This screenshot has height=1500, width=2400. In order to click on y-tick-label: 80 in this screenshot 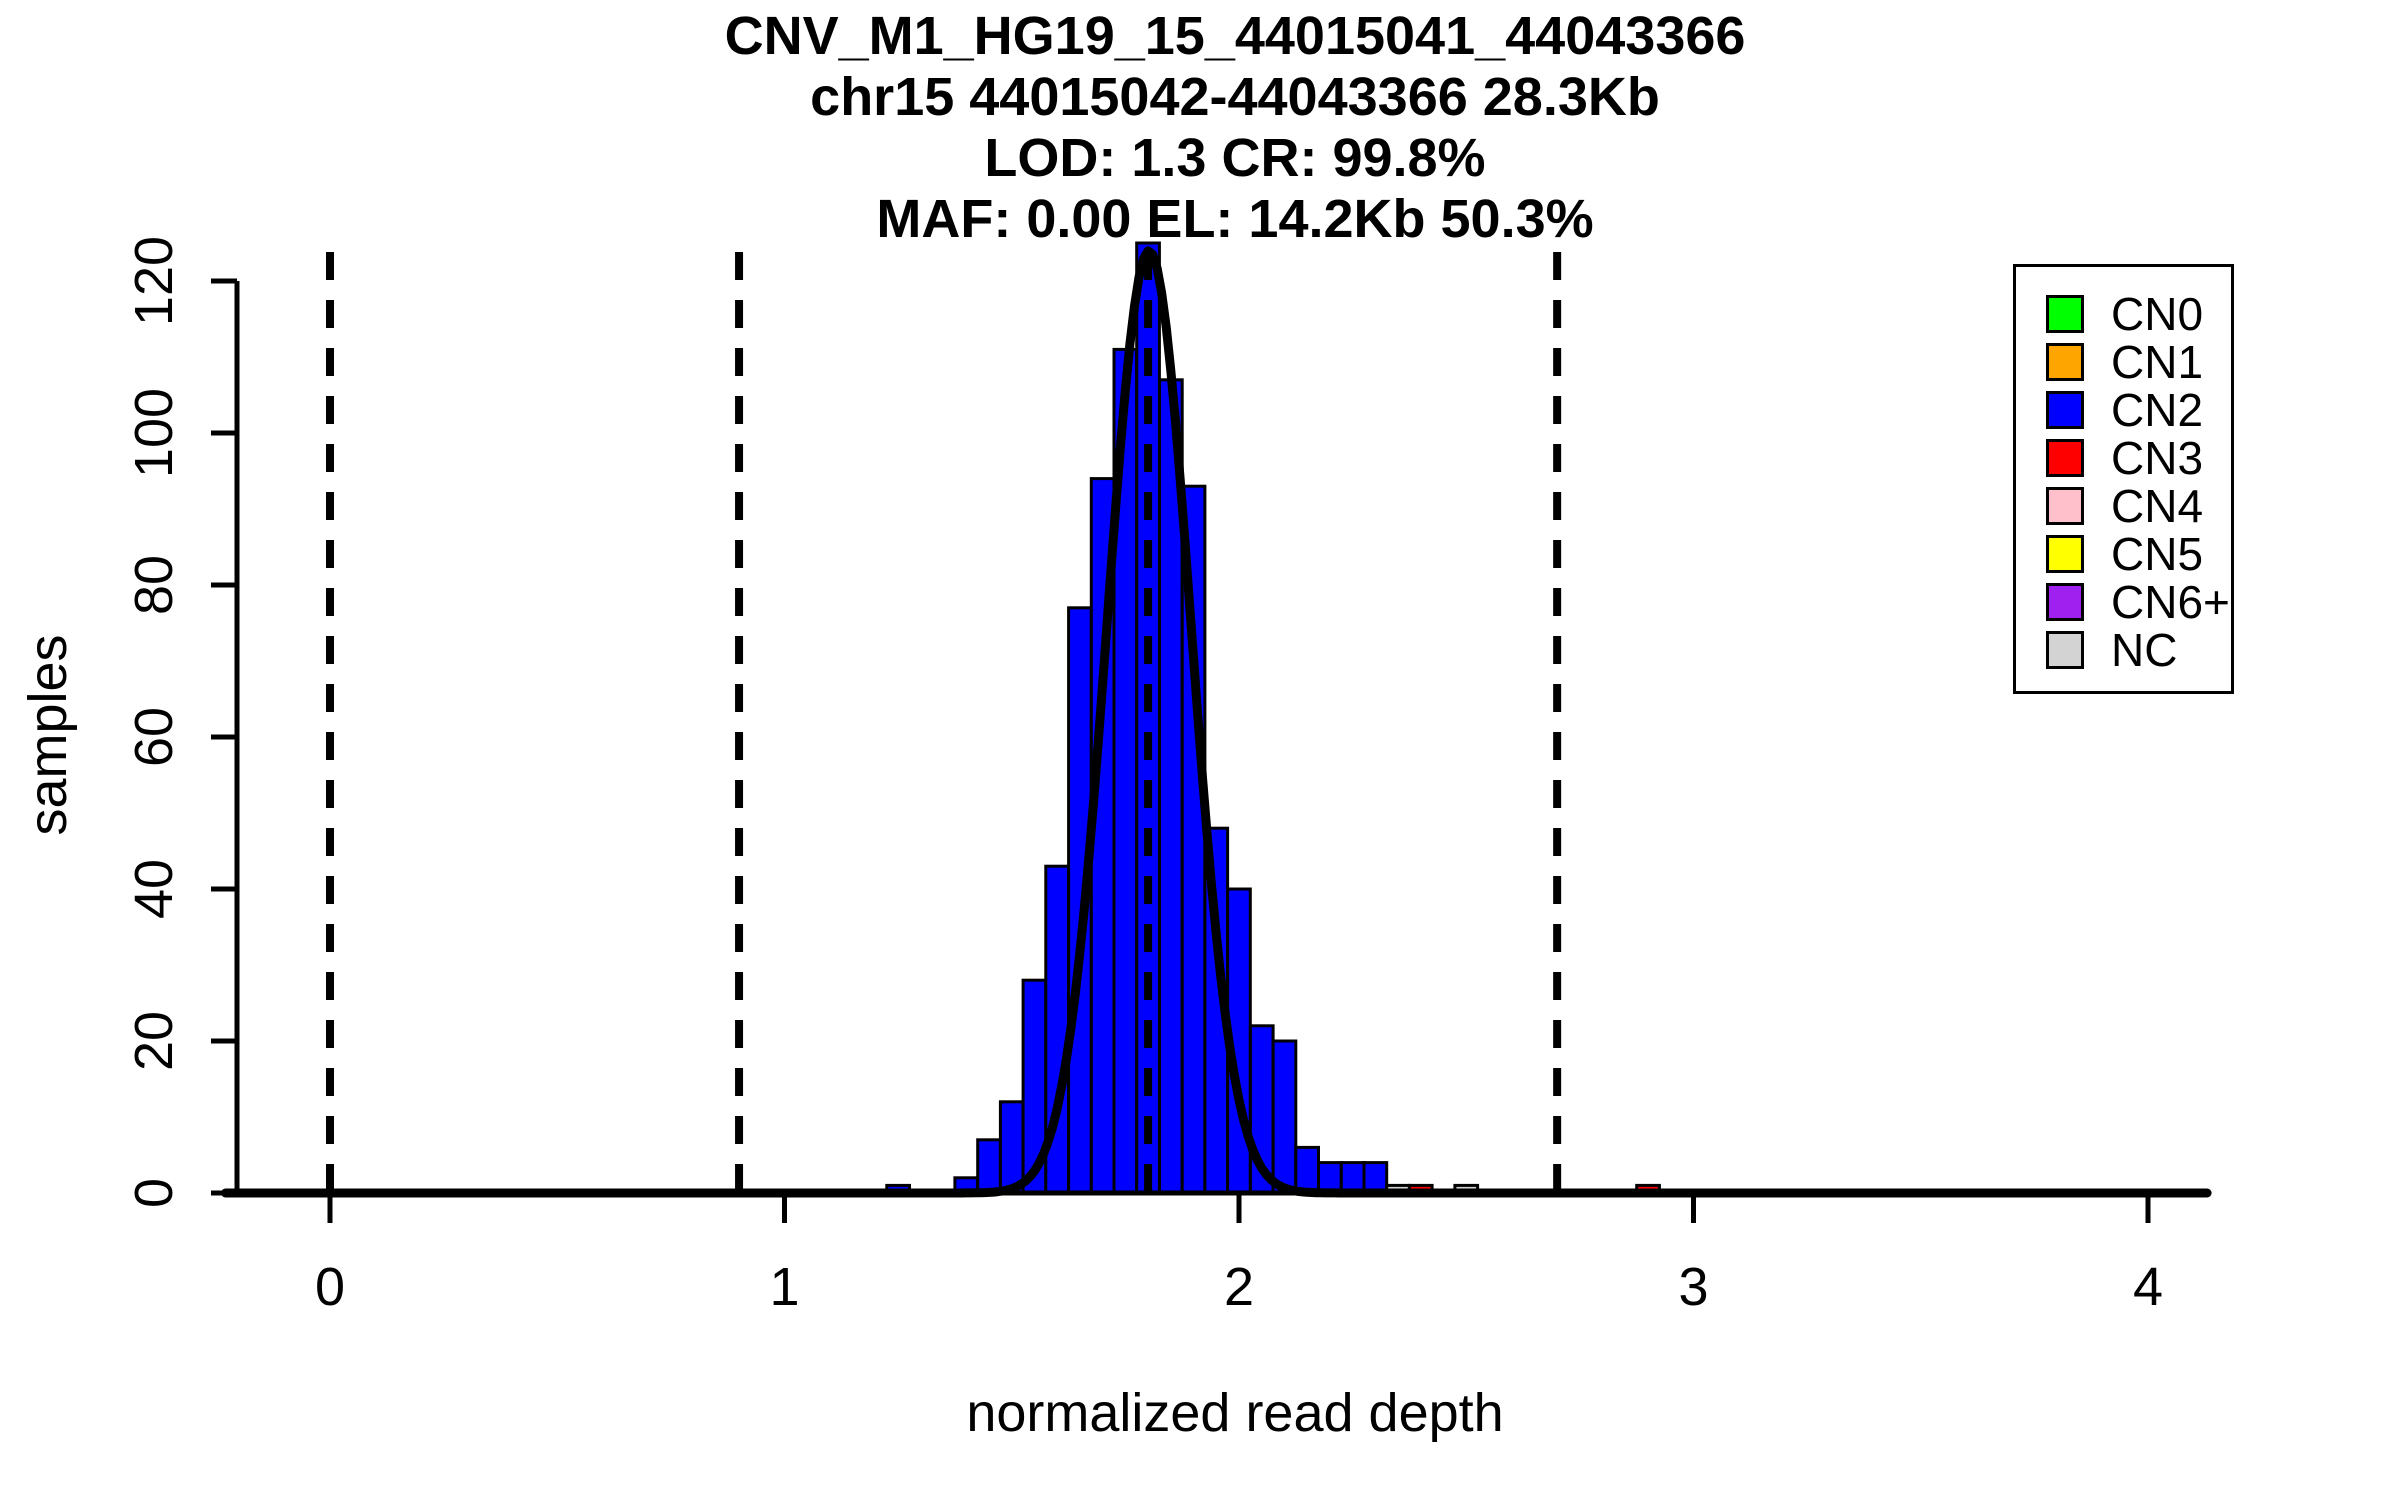, I will do `click(154, 585)`.